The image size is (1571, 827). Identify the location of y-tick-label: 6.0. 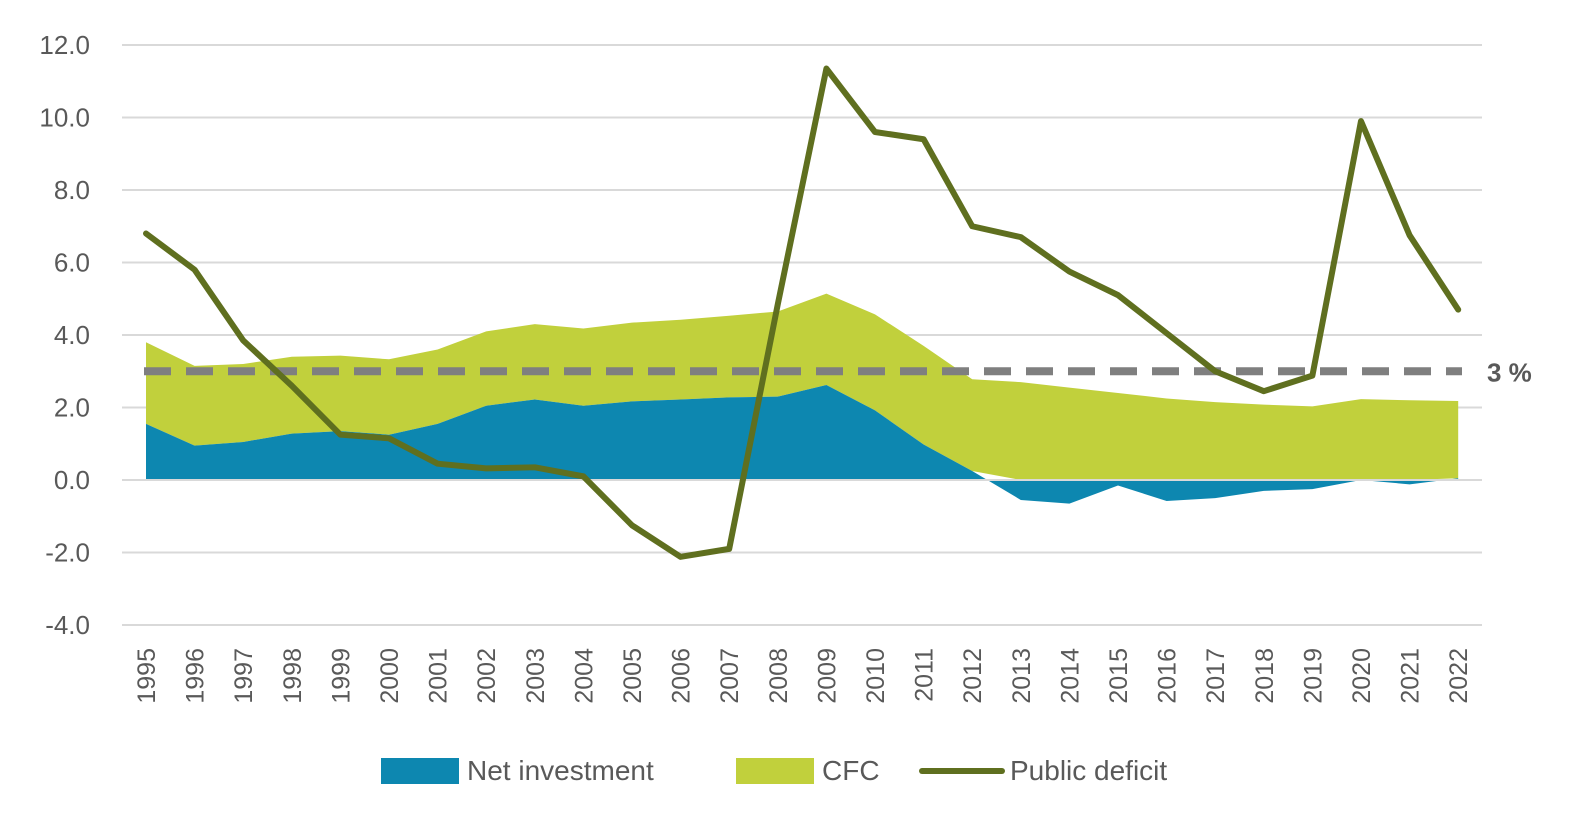
(72, 263).